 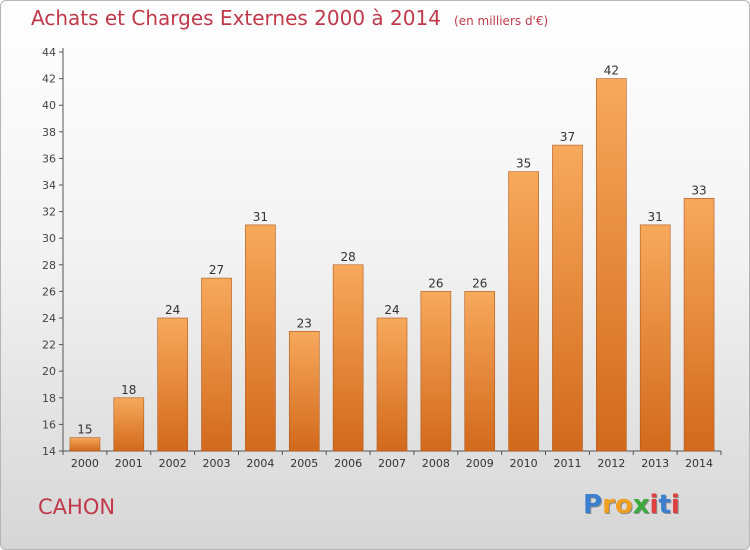 I want to click on x-tick-label: 2001, so click(x=129, y=463).